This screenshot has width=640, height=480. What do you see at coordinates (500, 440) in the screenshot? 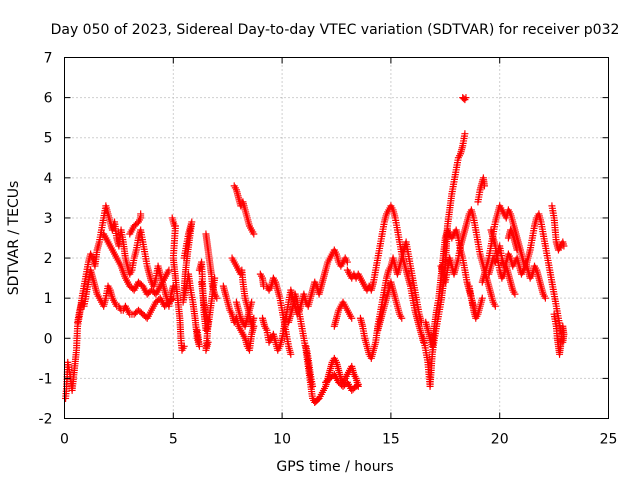
I see `x-tick-label: 20` at bounding box center [500, 440].